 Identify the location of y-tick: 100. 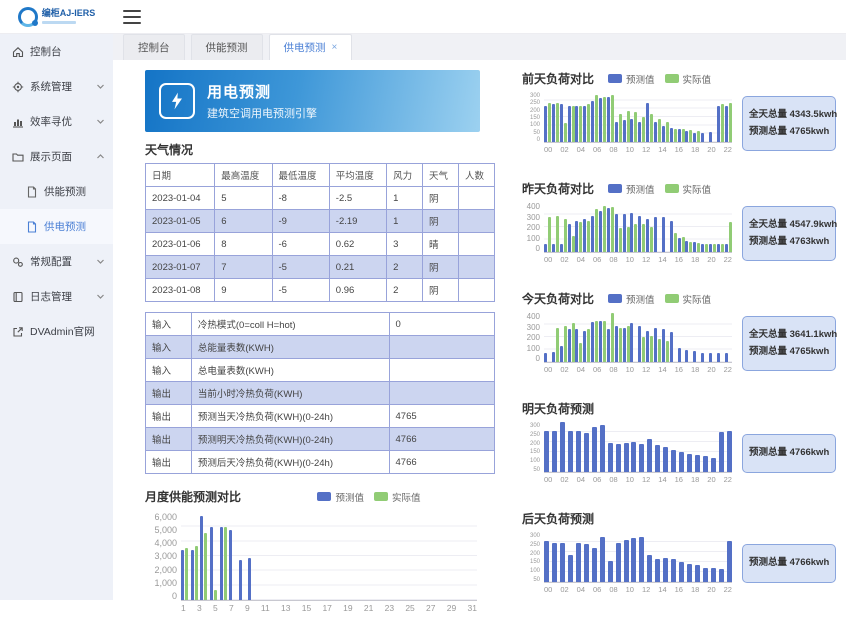
(534, 125).